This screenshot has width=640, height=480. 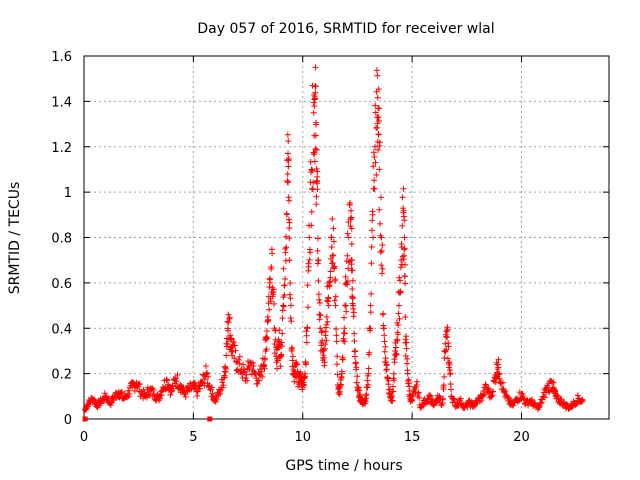 I want to click on y-tick-label: 1, so click(x=68, y=193).